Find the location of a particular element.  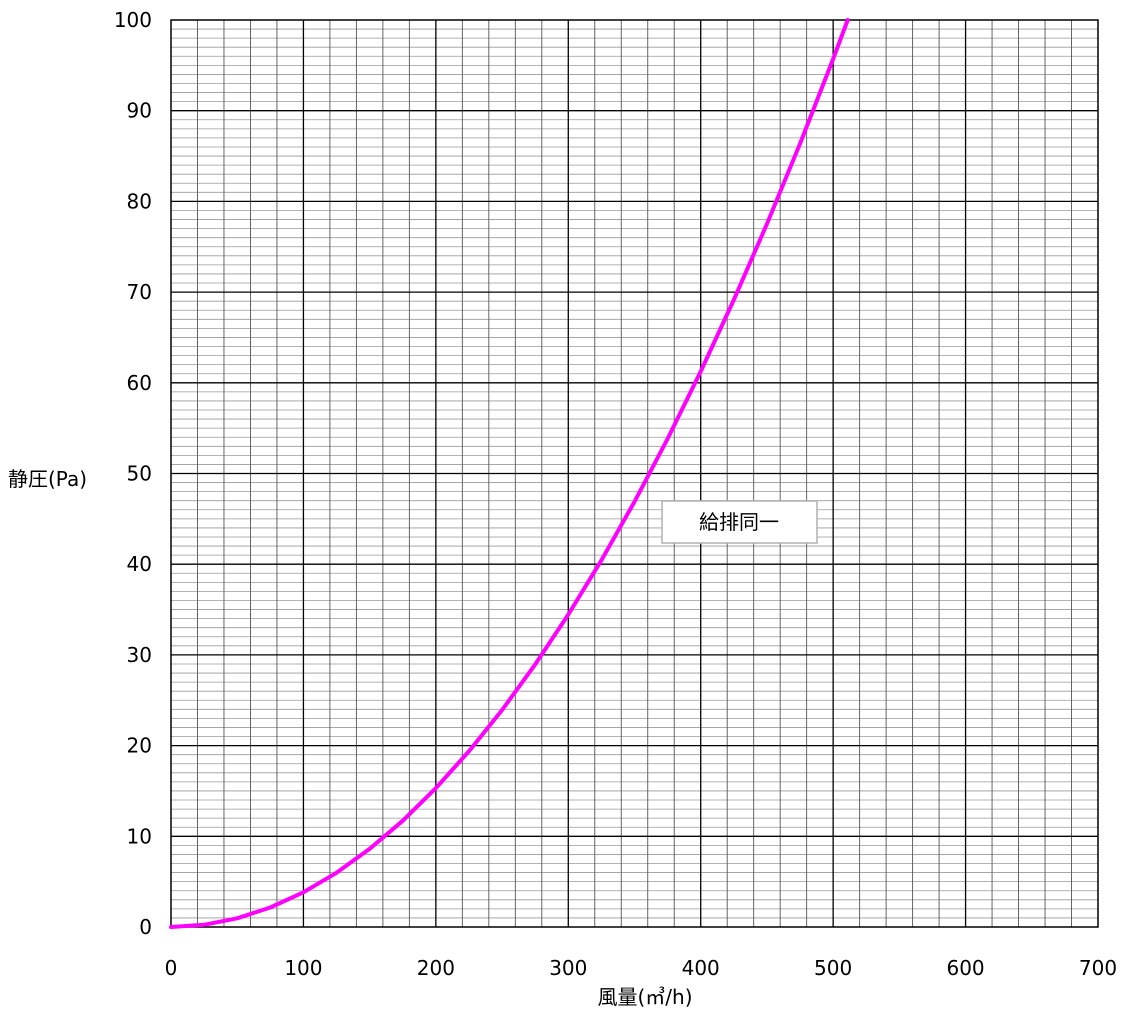

y-tick-label: 20 is located at coordinates (139, 746).